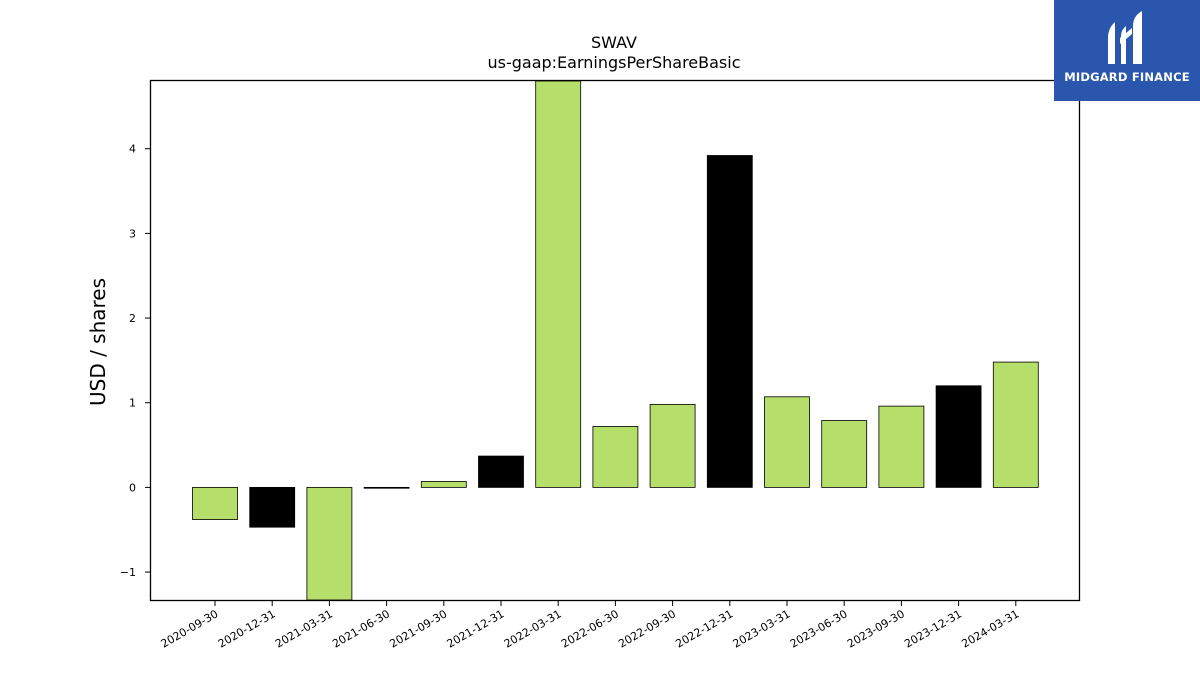 This screenshot has height=675, width=1200. I want to click on x-tick-label: 2022-09-30, so click(647, 628).